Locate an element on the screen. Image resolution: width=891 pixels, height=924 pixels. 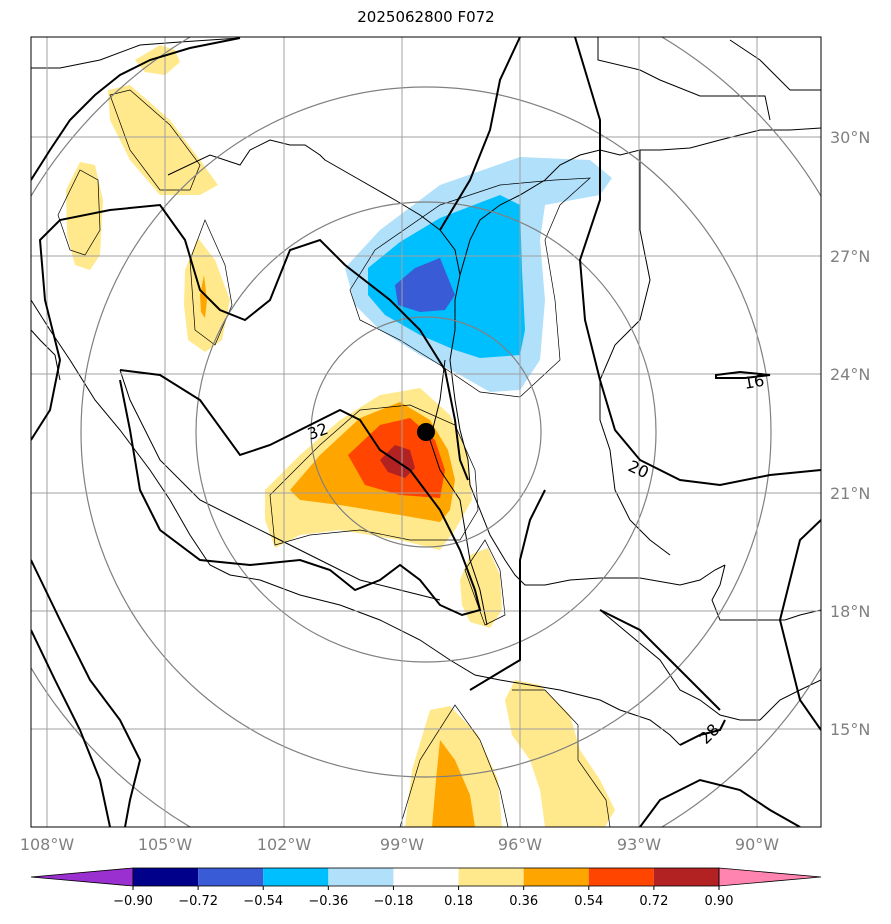
storm-center-marker is located at coordinates (426, 432).